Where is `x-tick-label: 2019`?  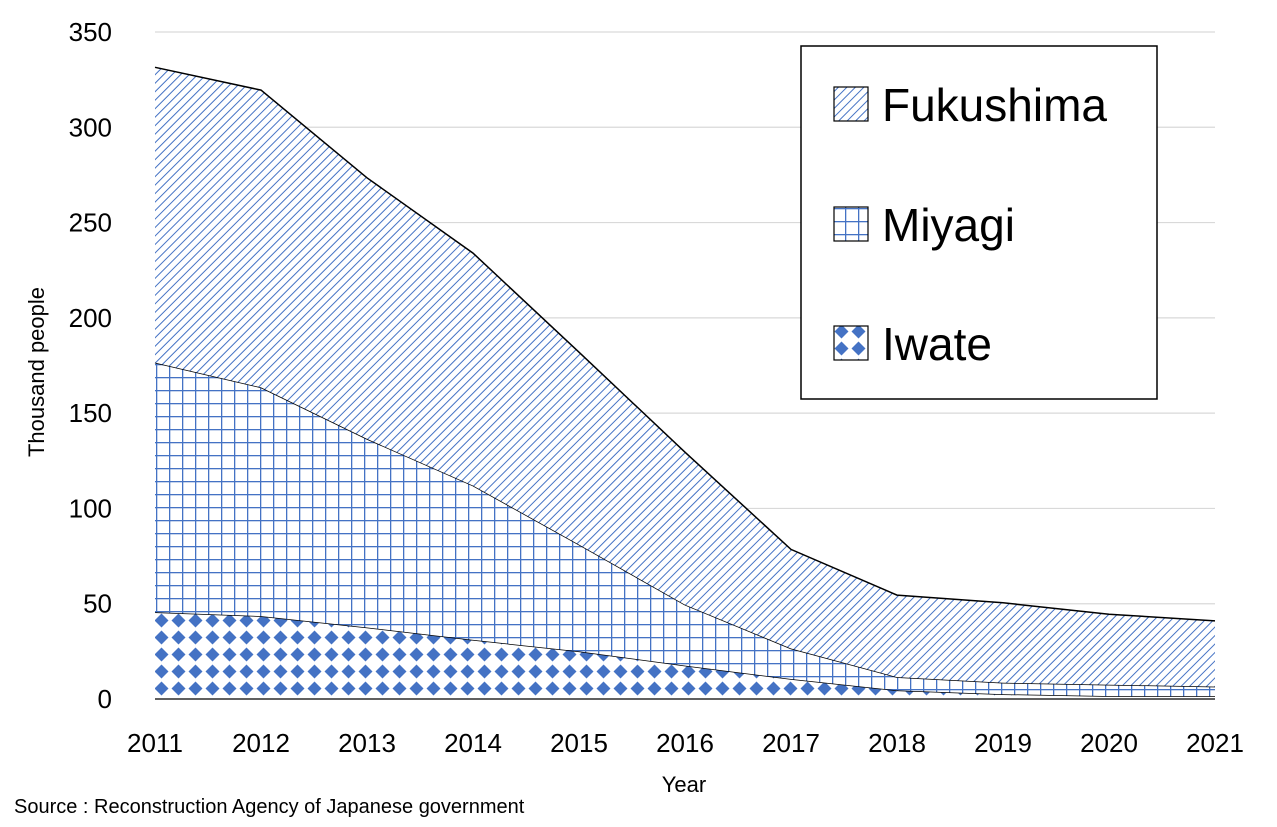
x-tick-label: 2019 is located at coordinates (1003, 743).